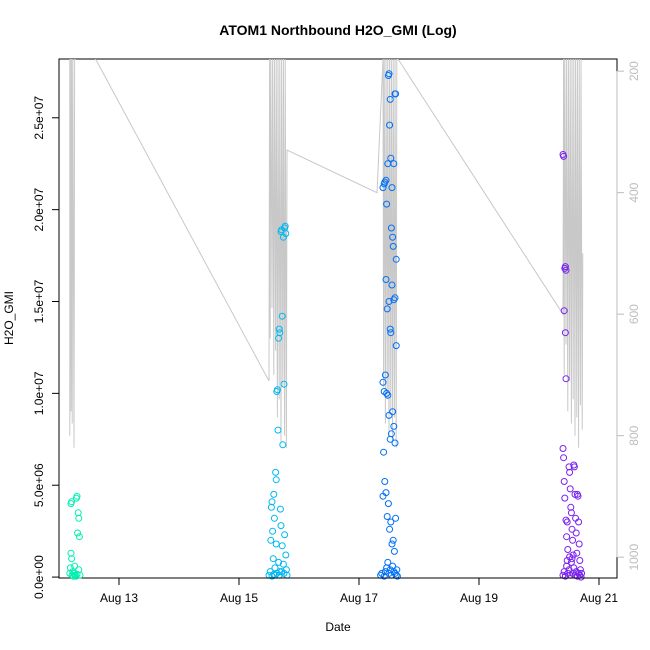  Describe the element at coordinates (39, 118) in the screenshot. I see `y-tick-label: 2.5e+07` at that location.